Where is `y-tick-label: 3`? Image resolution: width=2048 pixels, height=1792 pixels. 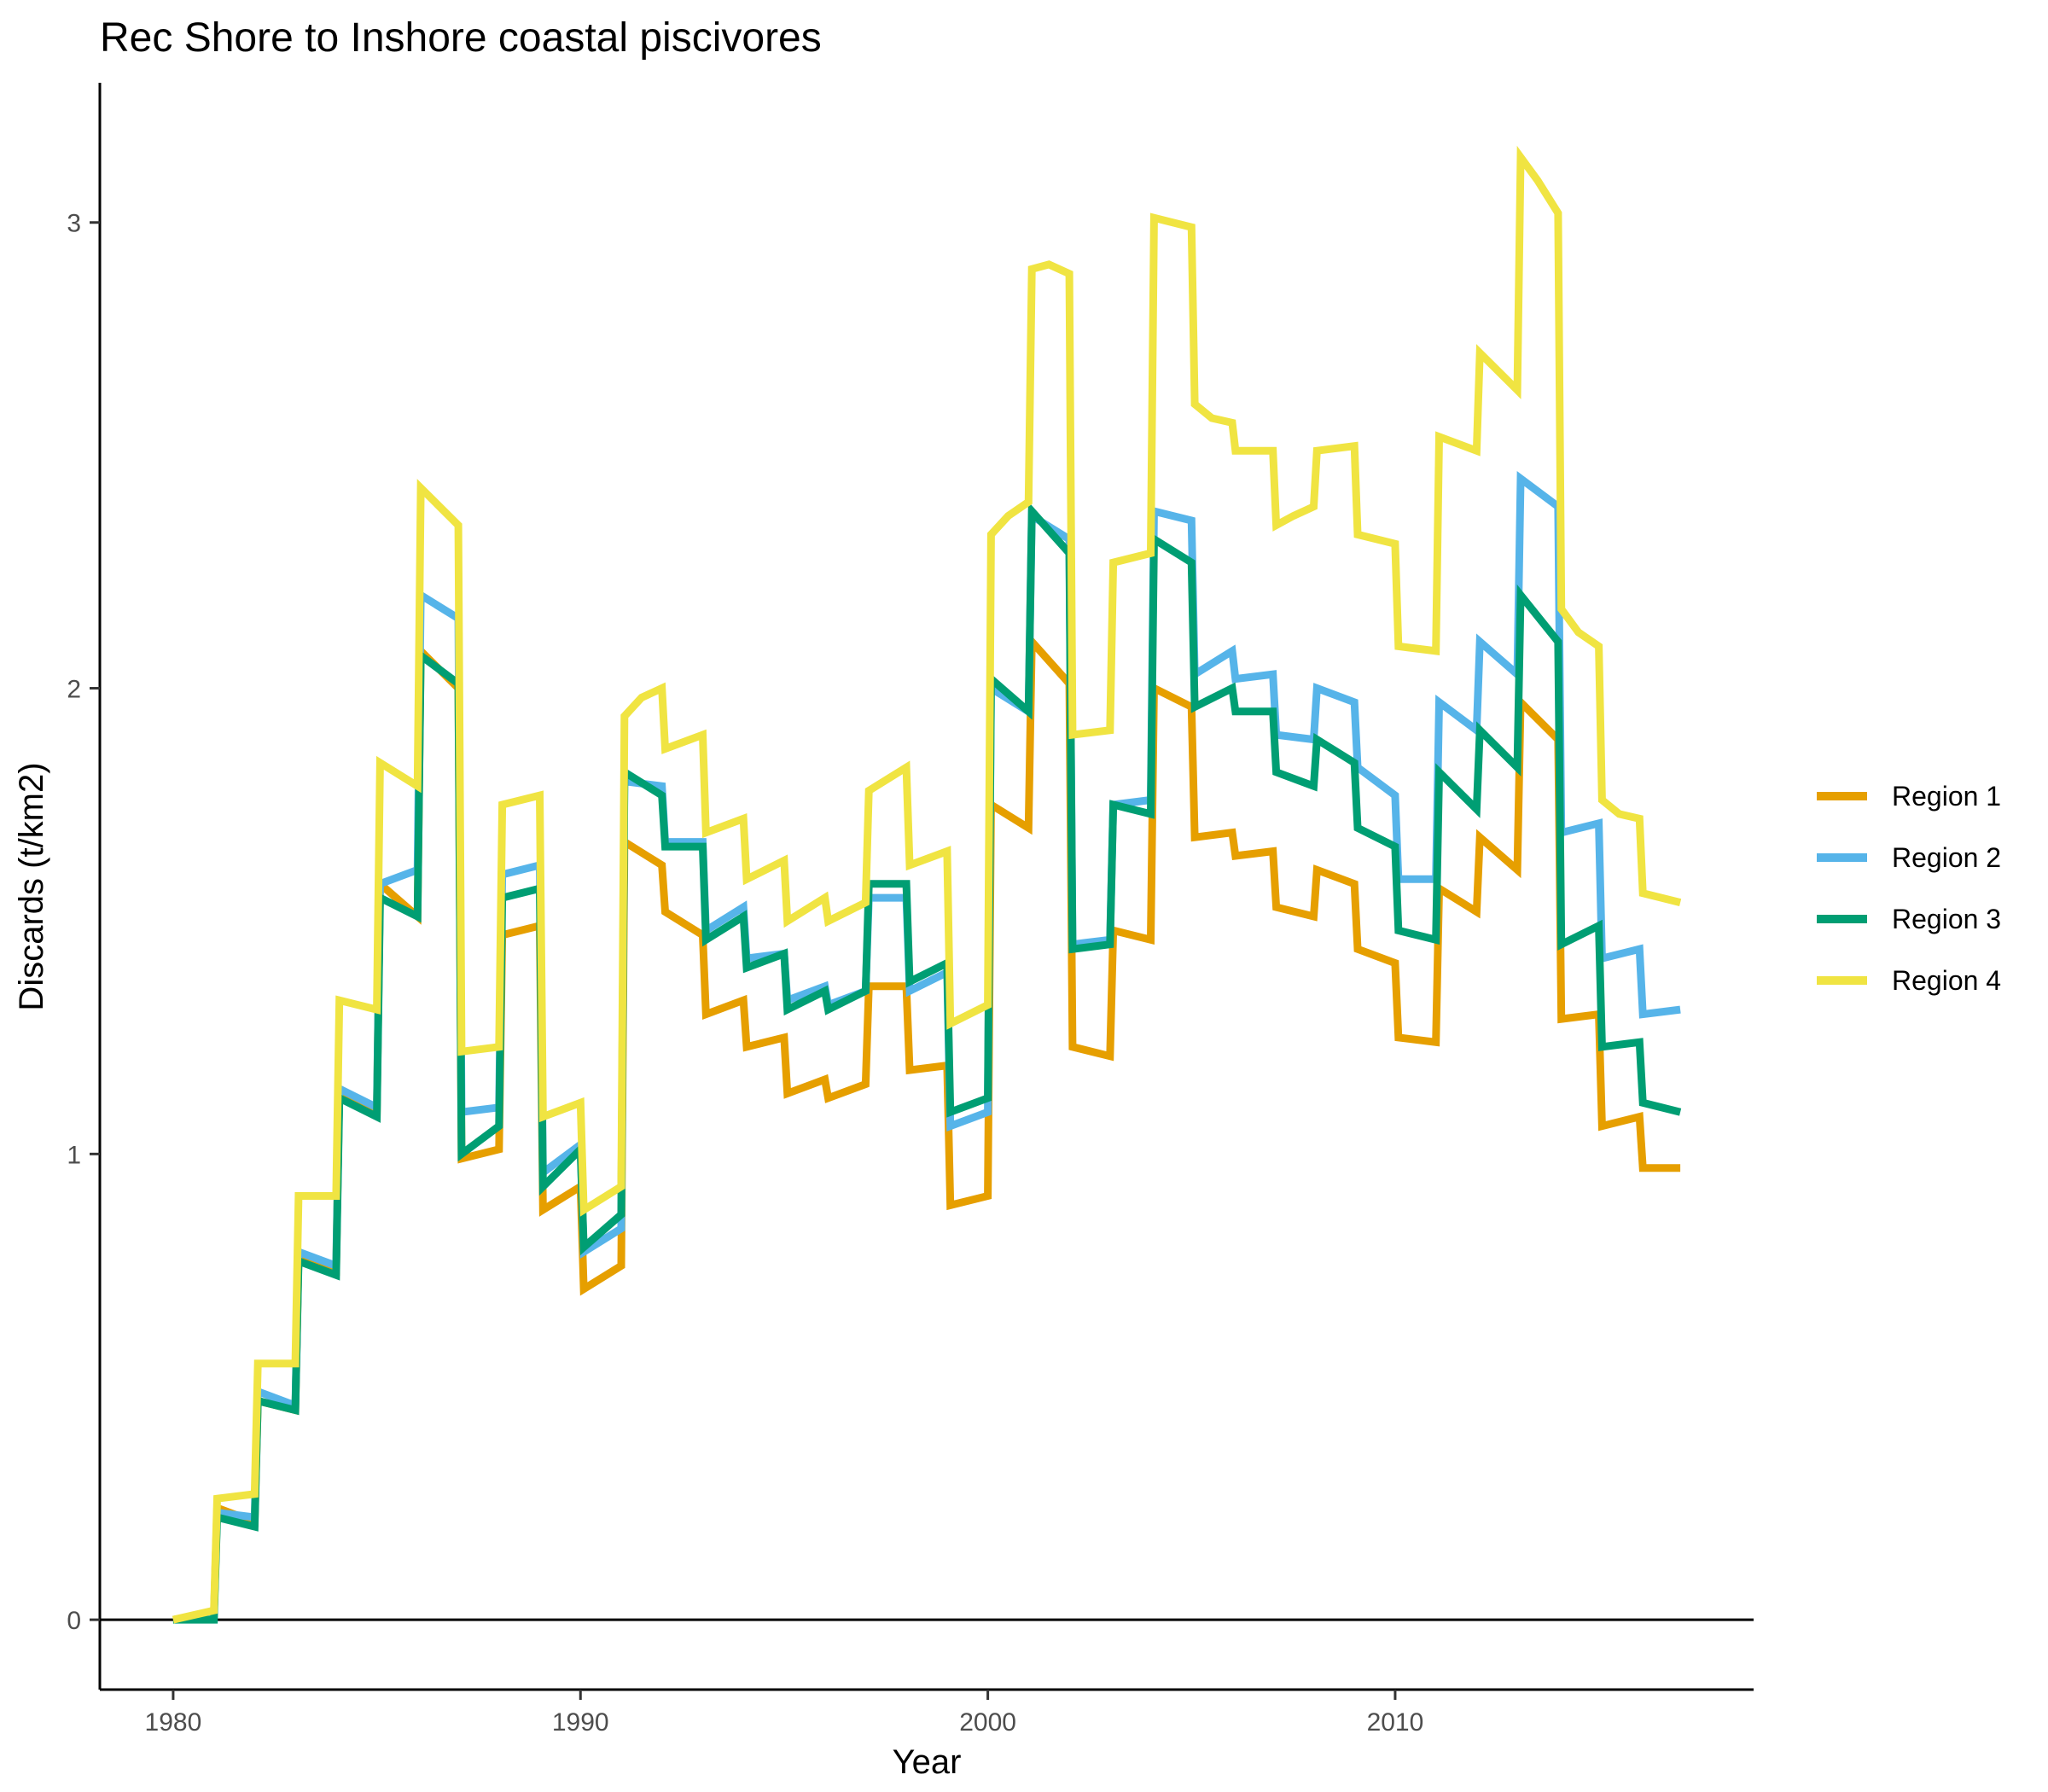 y-tick-label: 3 is located at coordinates (74, 224).